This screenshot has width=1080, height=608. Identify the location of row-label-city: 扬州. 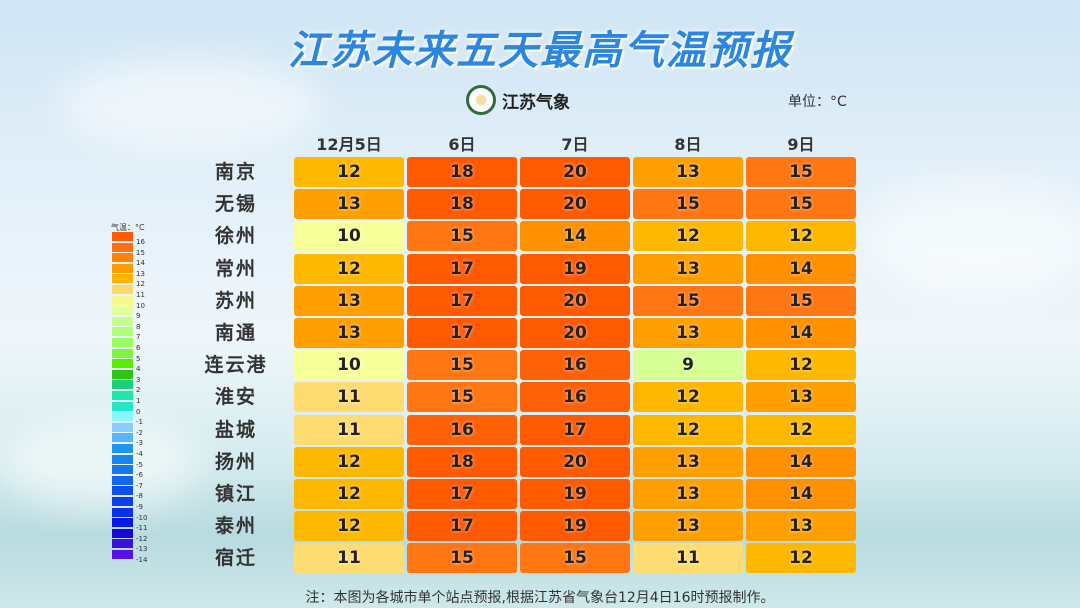
(235, 461).